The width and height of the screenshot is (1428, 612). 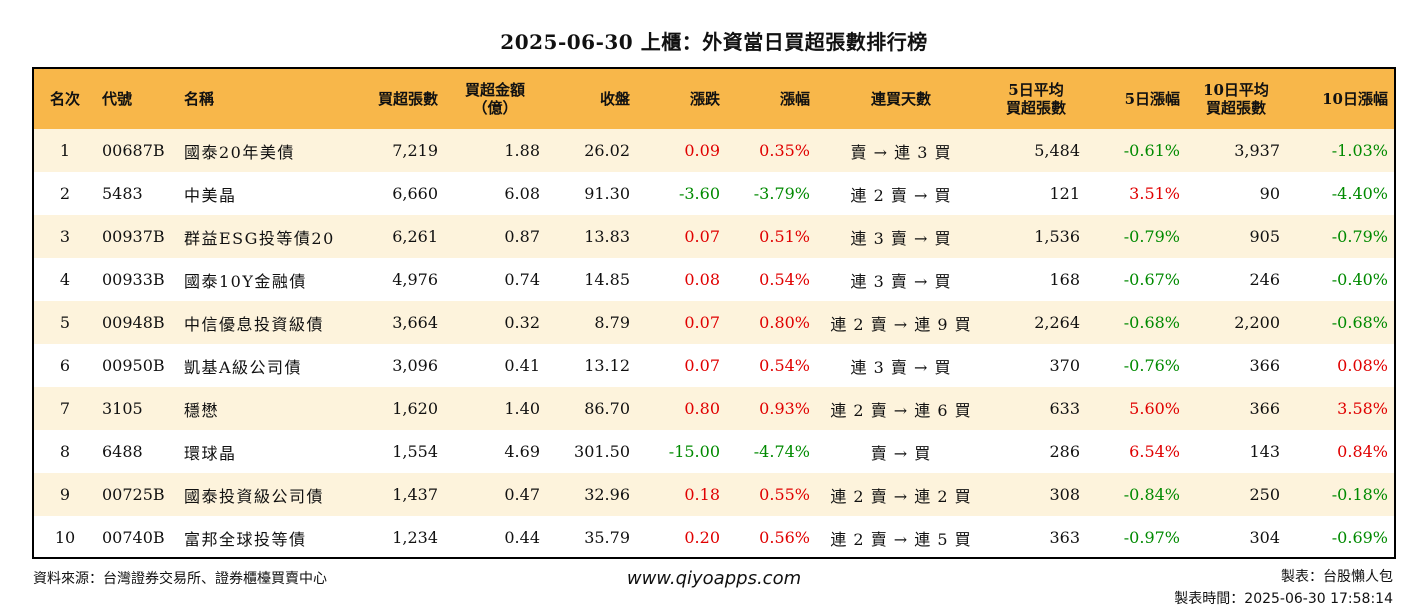 What do you see at coordinates (1355, 99) in the screenshot?
I see `header-pct10: 10日漲幅` at bounding box center [1355, 99].